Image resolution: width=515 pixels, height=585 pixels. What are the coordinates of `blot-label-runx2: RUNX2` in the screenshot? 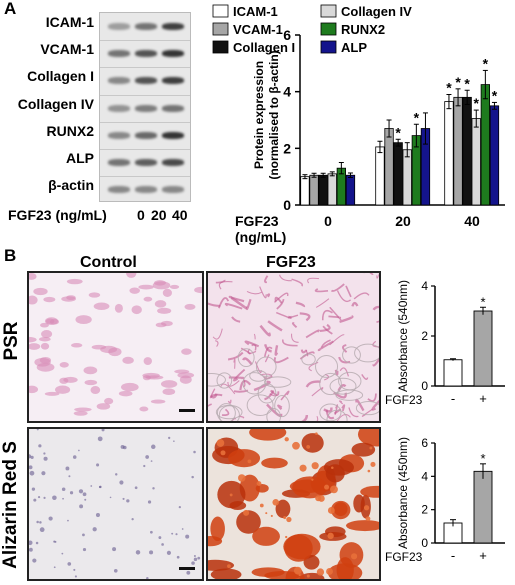 It's located at (70, 130).